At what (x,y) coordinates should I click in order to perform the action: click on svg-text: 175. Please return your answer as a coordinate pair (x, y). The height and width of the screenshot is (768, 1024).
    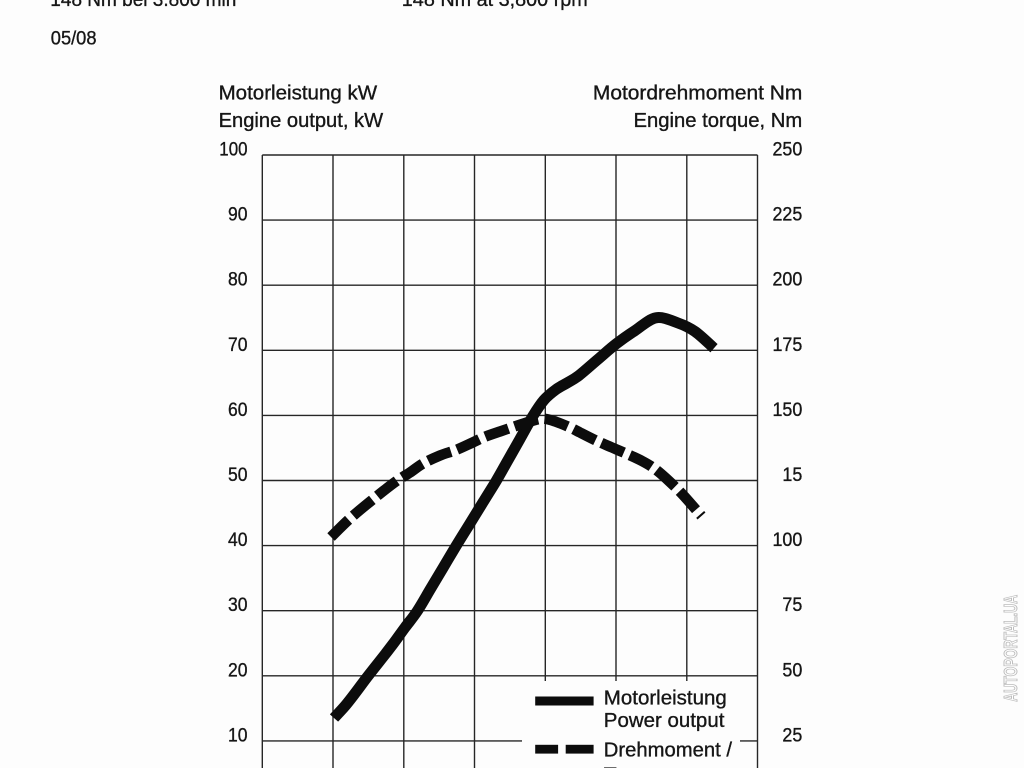
    Looking at the image, I should click on (788, 345).